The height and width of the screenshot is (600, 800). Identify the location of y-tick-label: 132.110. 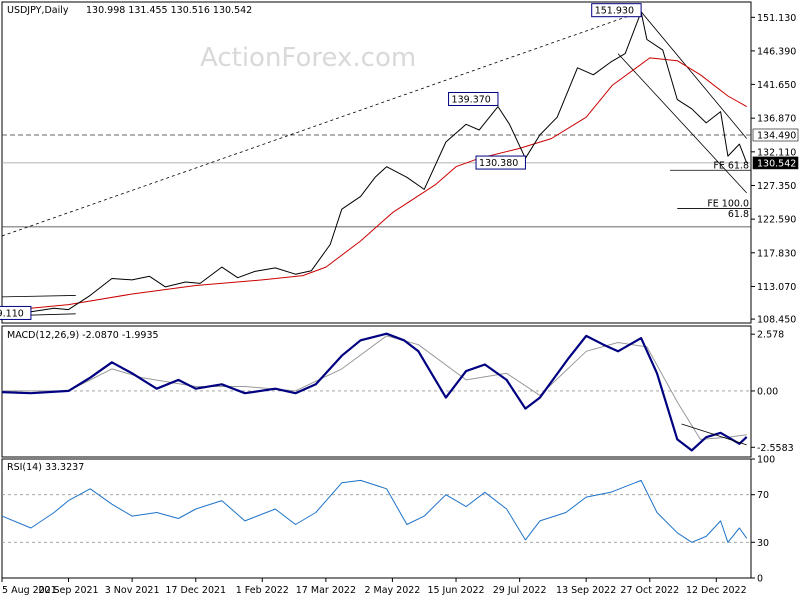
(776, 152).